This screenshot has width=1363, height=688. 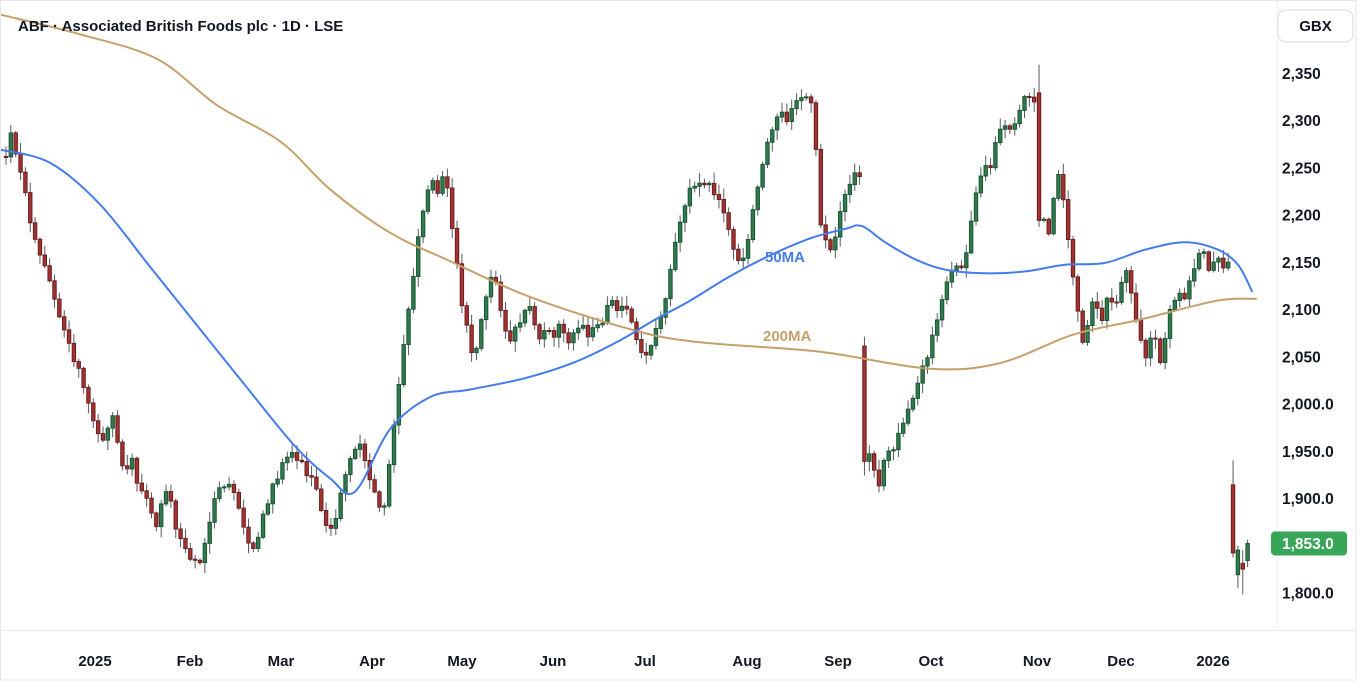 I want to click on ma200-label: 200MA, so click(x=787, y=336).